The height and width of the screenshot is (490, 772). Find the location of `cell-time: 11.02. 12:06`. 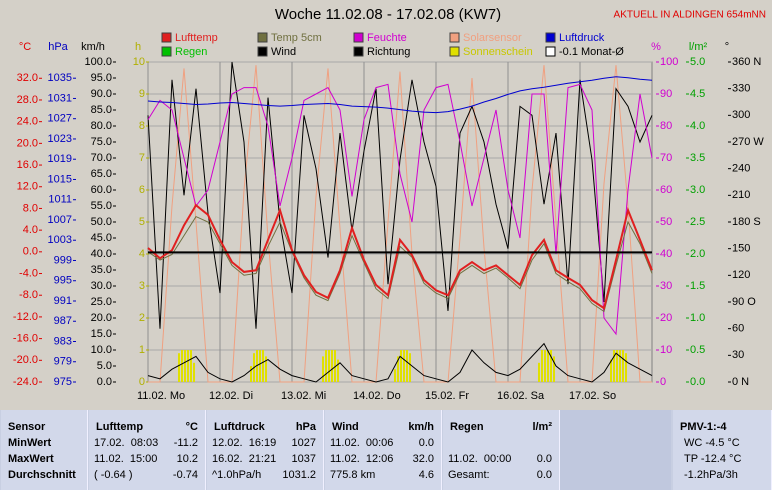

cell-time: 11.02. 12:06 is located at coordinates (362, 459).